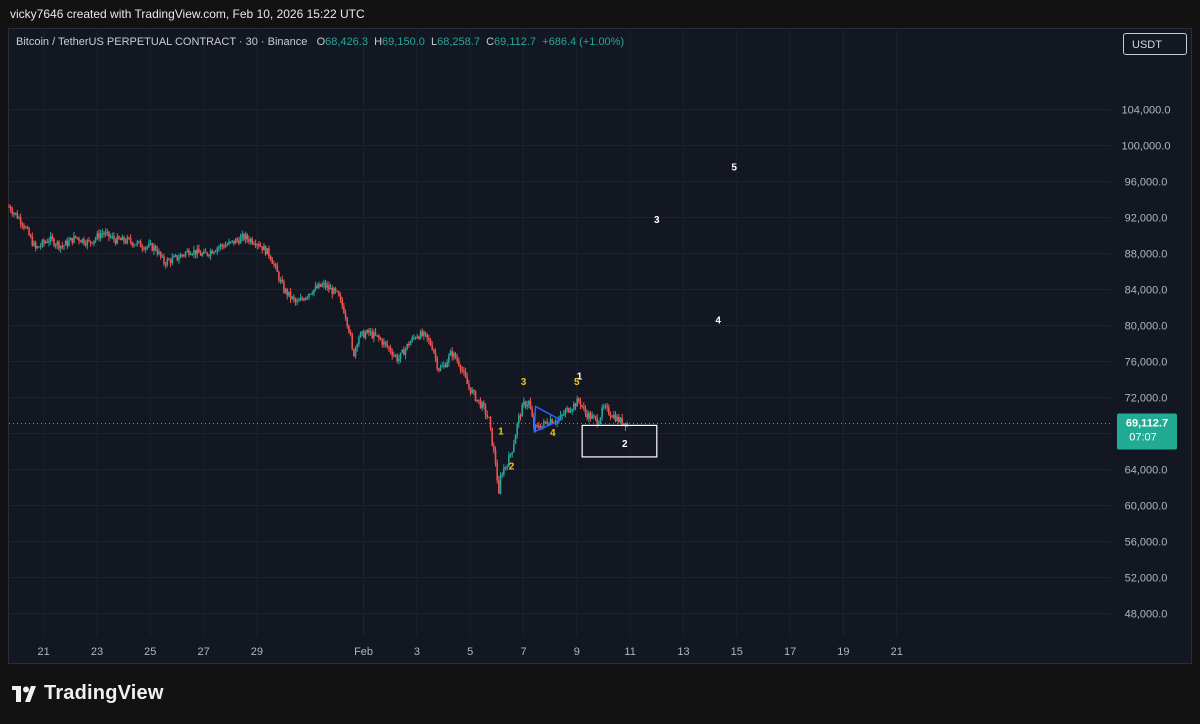 The image size is (1200, 724). What do you see at coordinates (501, 431) in the screenshot?
I see `wave-label: 1` at bounding box center [501, 431].